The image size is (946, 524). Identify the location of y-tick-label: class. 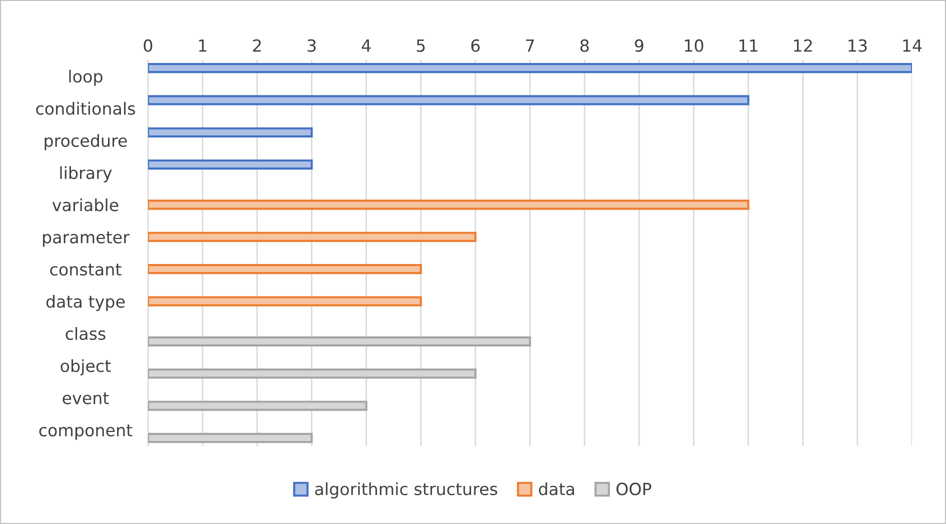
(86, 333).